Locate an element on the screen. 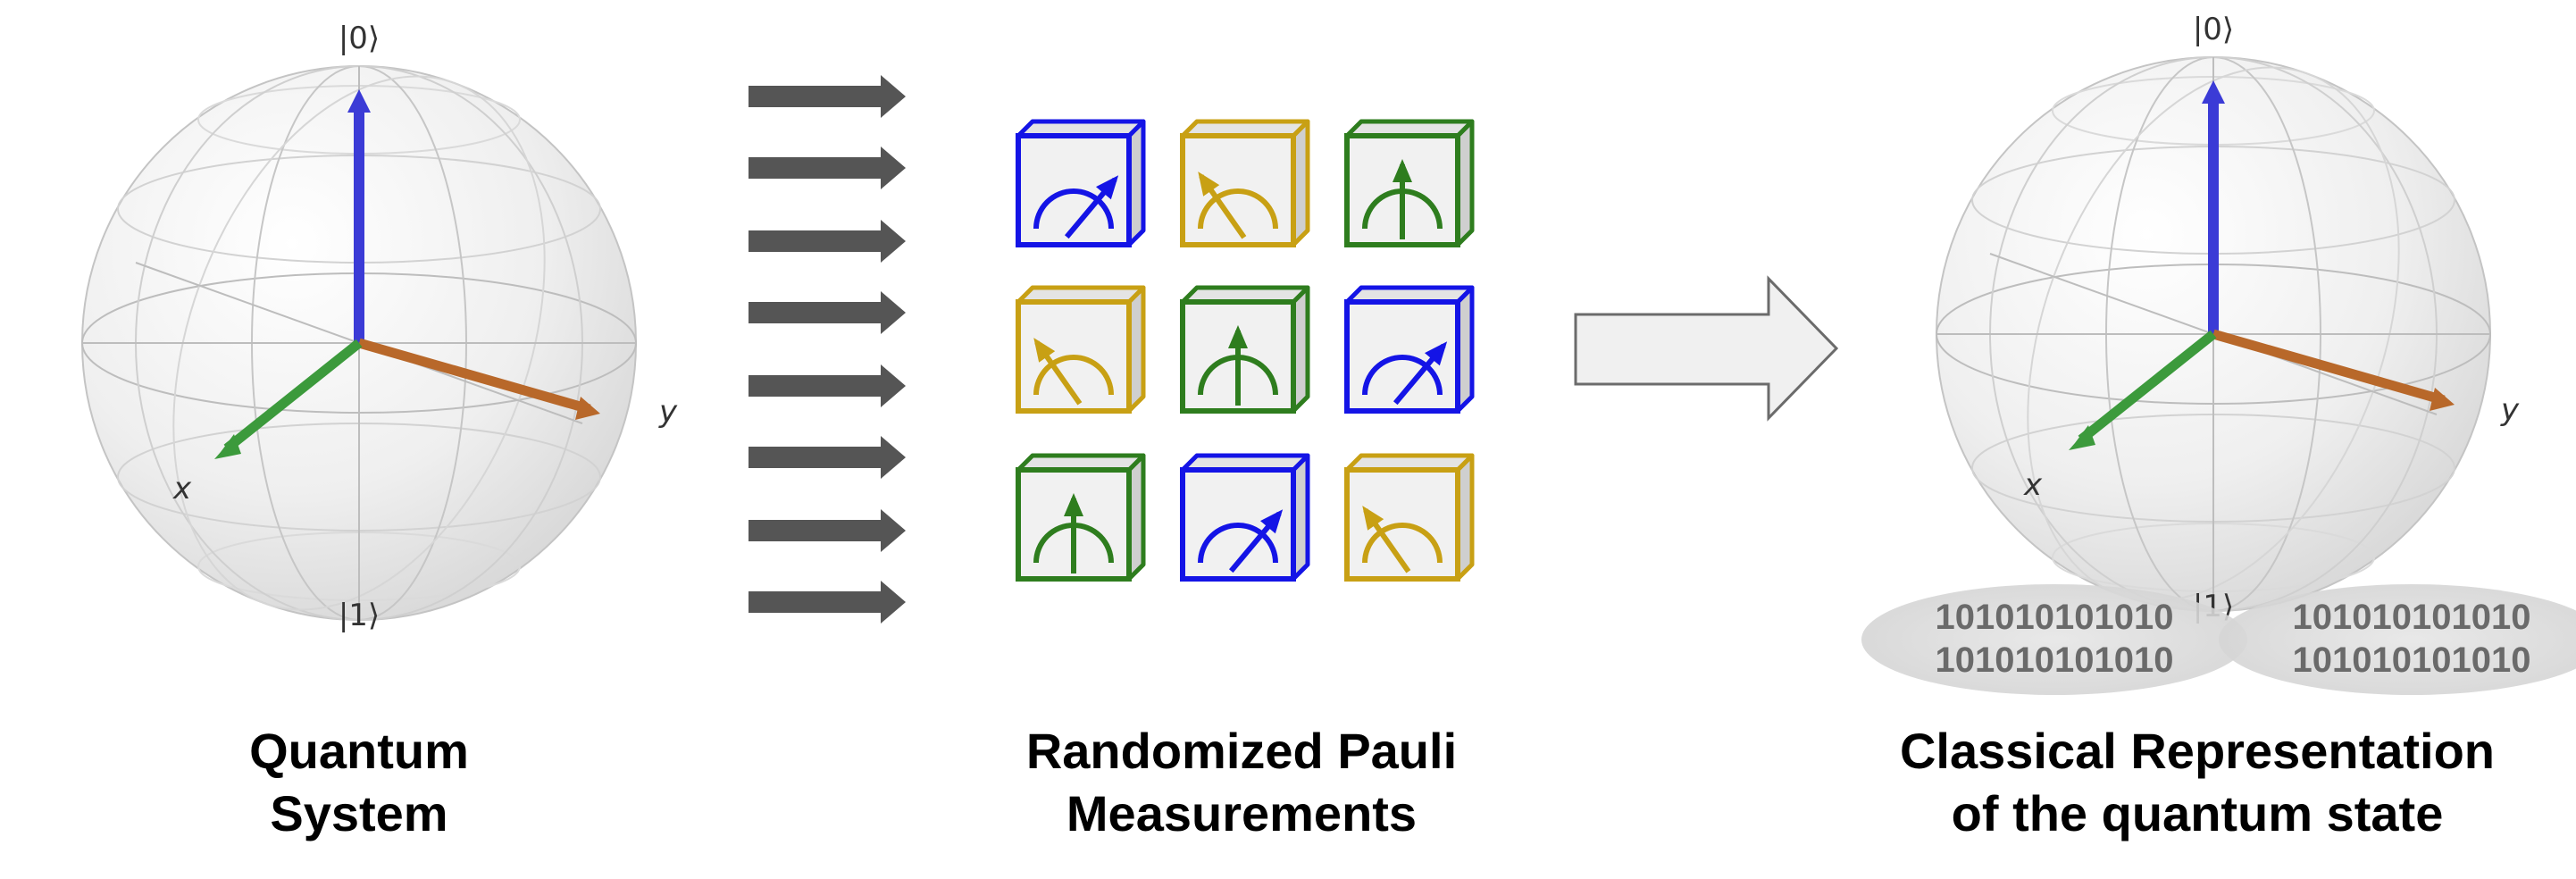 The width and height of the screenshot is (2576, 879). pauli-meter-grid is located at coordinates (1246, 350).